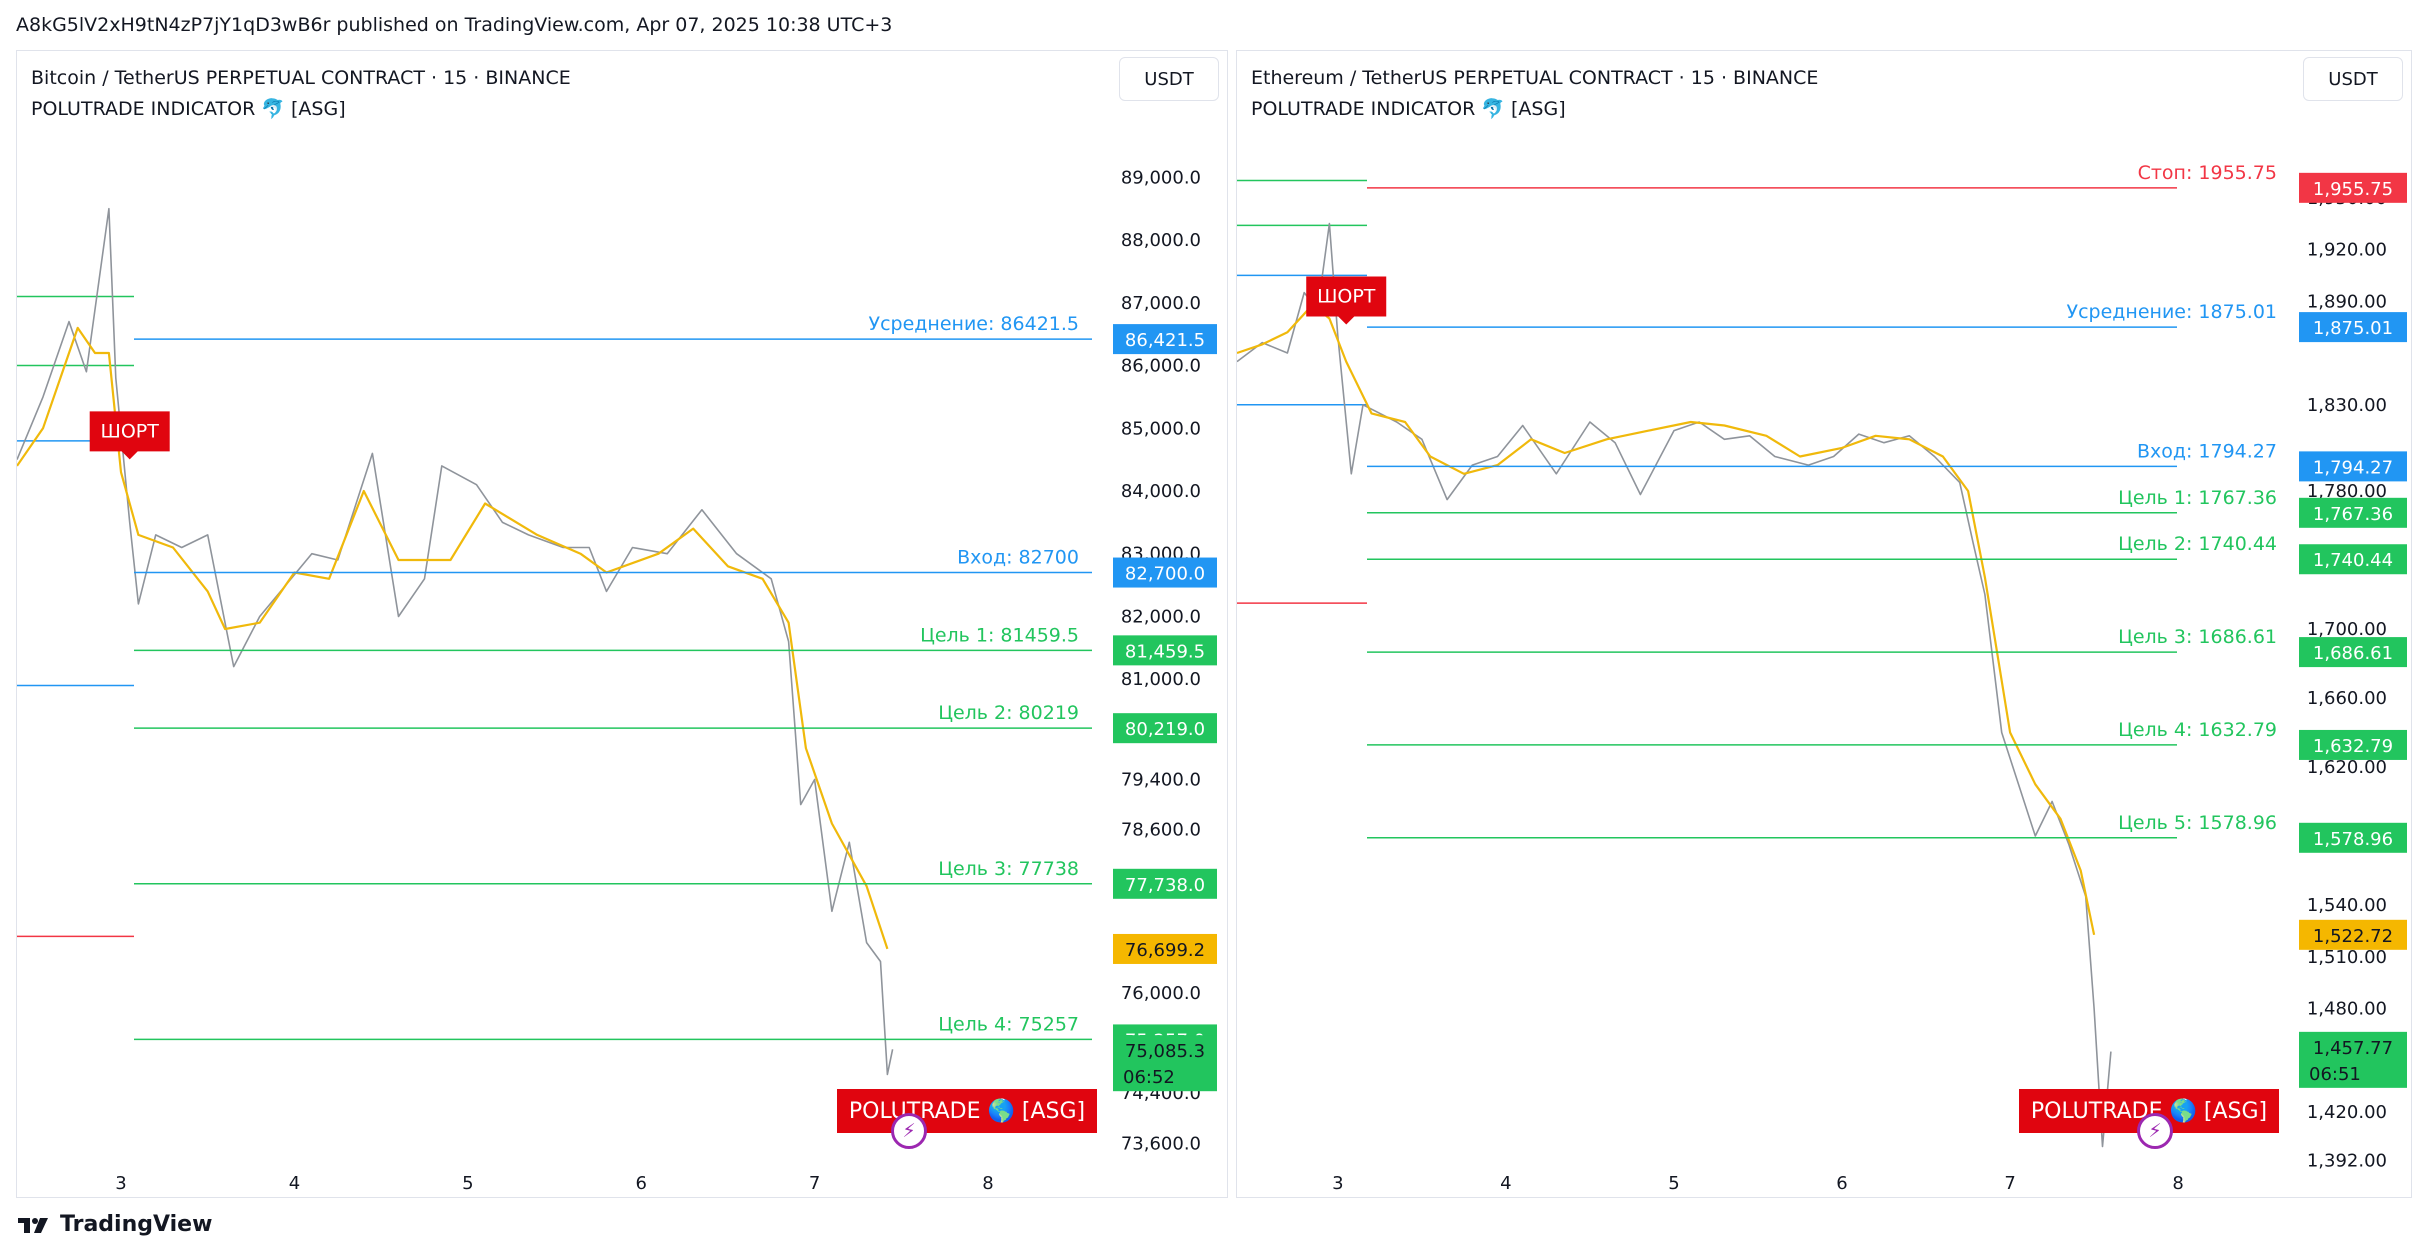 The image size is (2417, 1257). I want to click on tradingview-footer: TradingView, so click(114, 1224).